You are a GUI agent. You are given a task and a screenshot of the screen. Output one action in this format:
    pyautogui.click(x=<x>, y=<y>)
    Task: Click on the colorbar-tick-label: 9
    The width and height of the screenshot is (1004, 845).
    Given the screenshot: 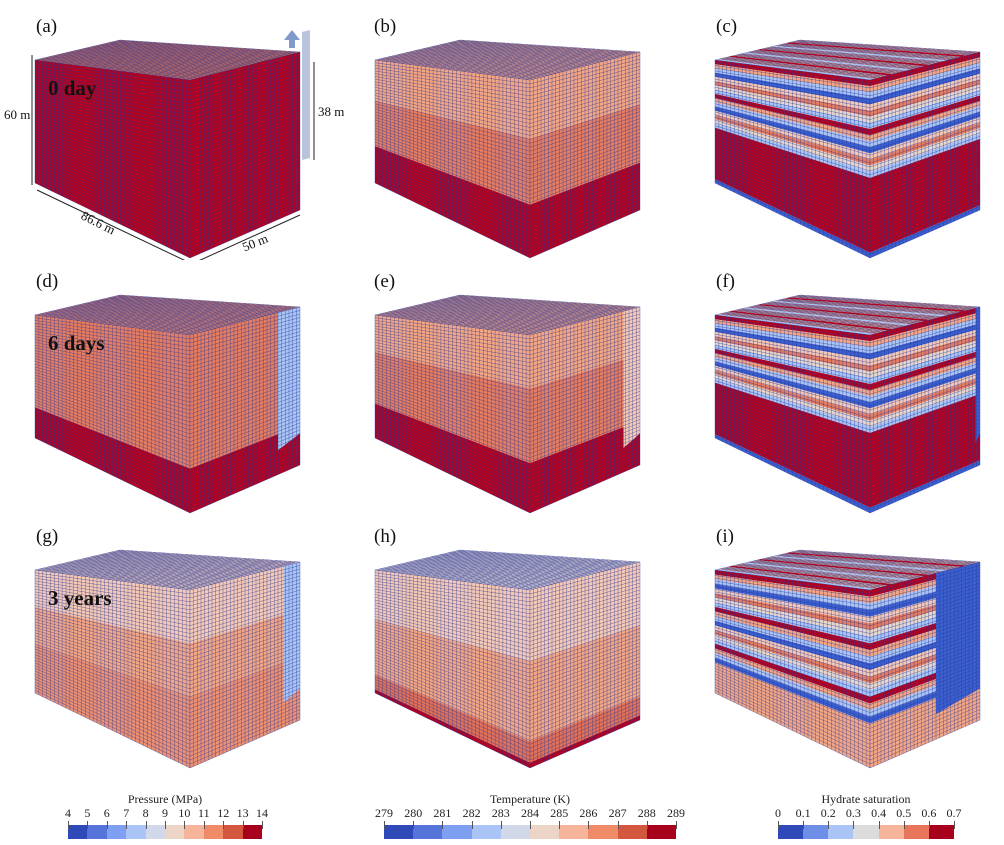 What is the action you would take?
    pyautogui.click(x=165, y=813)
    